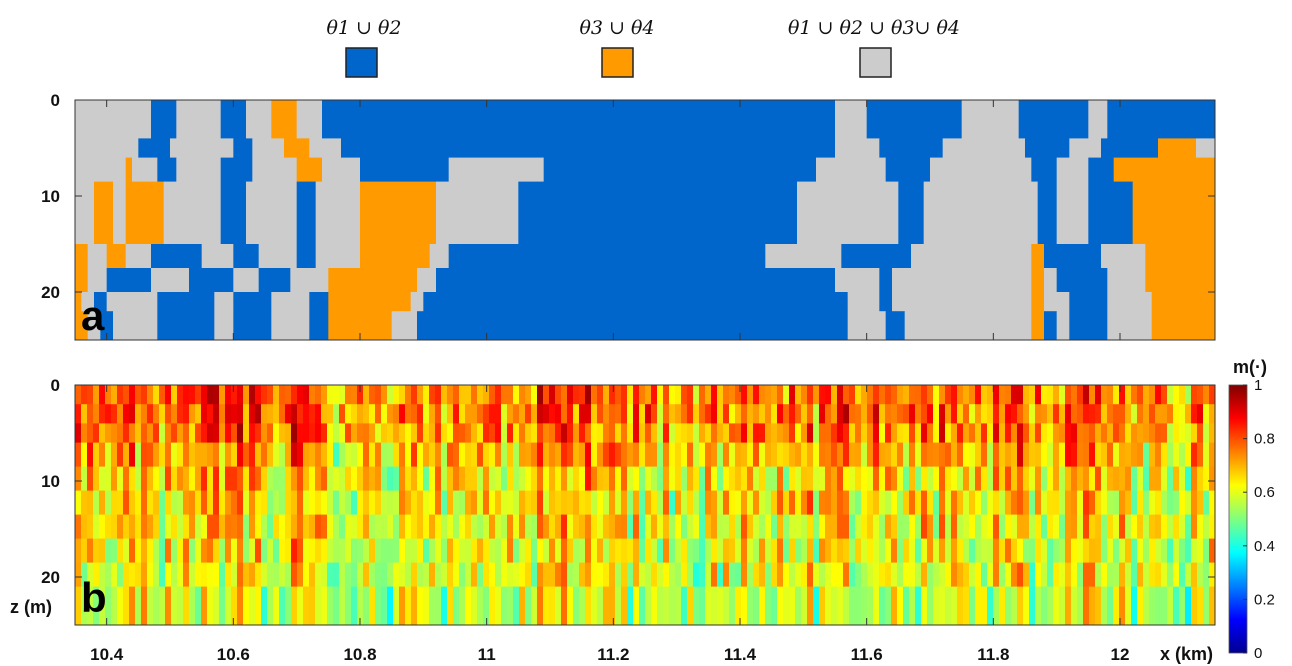 The width and height of the screenshot is (1292, 666). I want to click on x-tick-label: 11.8, so click(993, 654).